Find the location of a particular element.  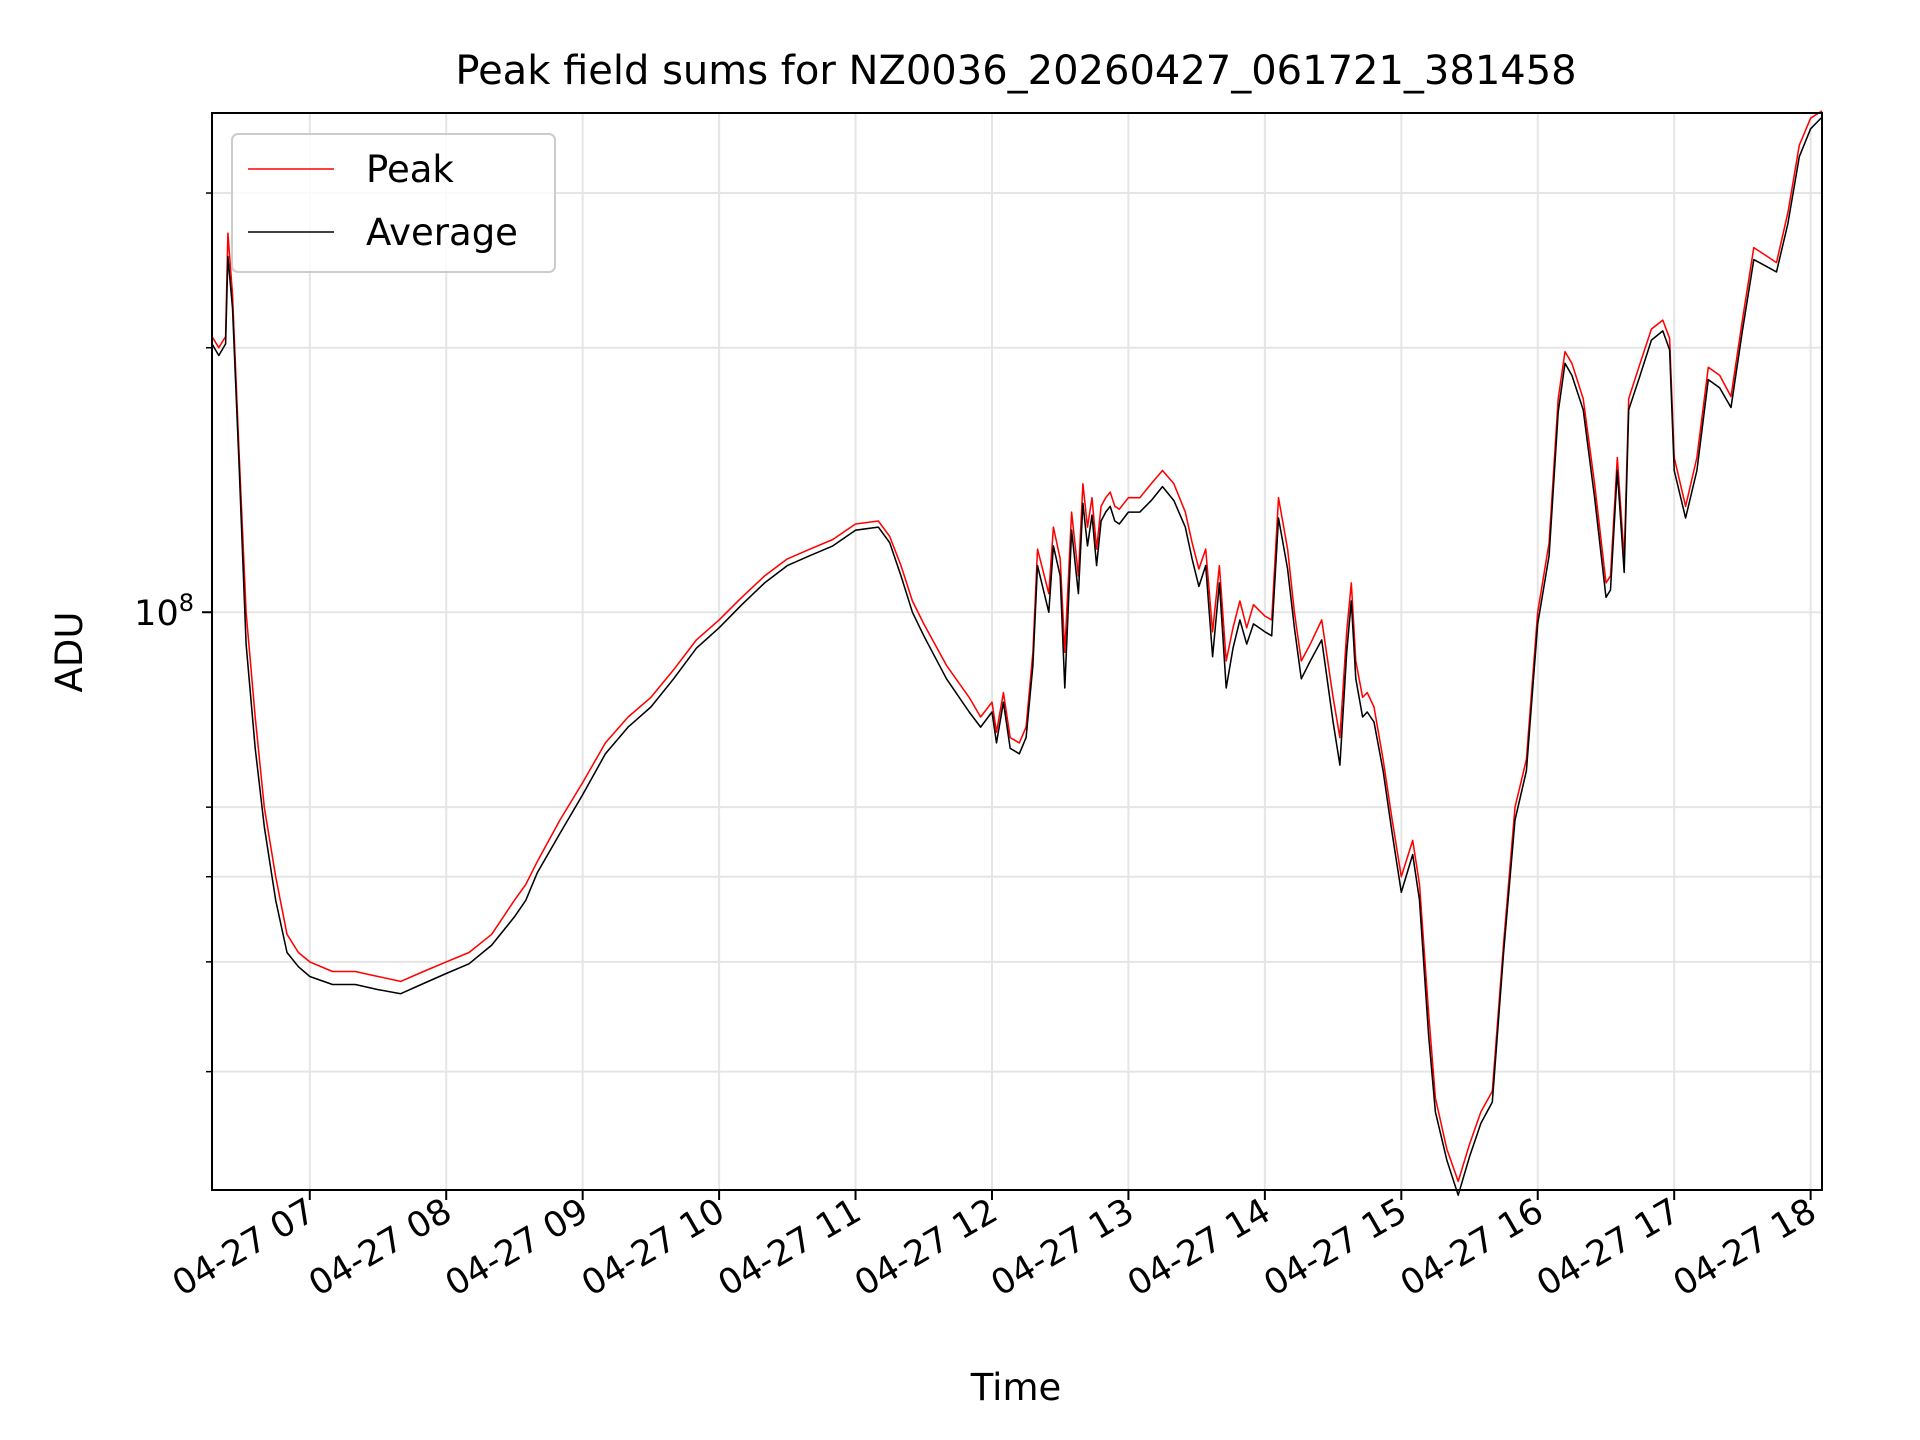

y-axis-ticks: 108 is located at coordinates (173, 632).